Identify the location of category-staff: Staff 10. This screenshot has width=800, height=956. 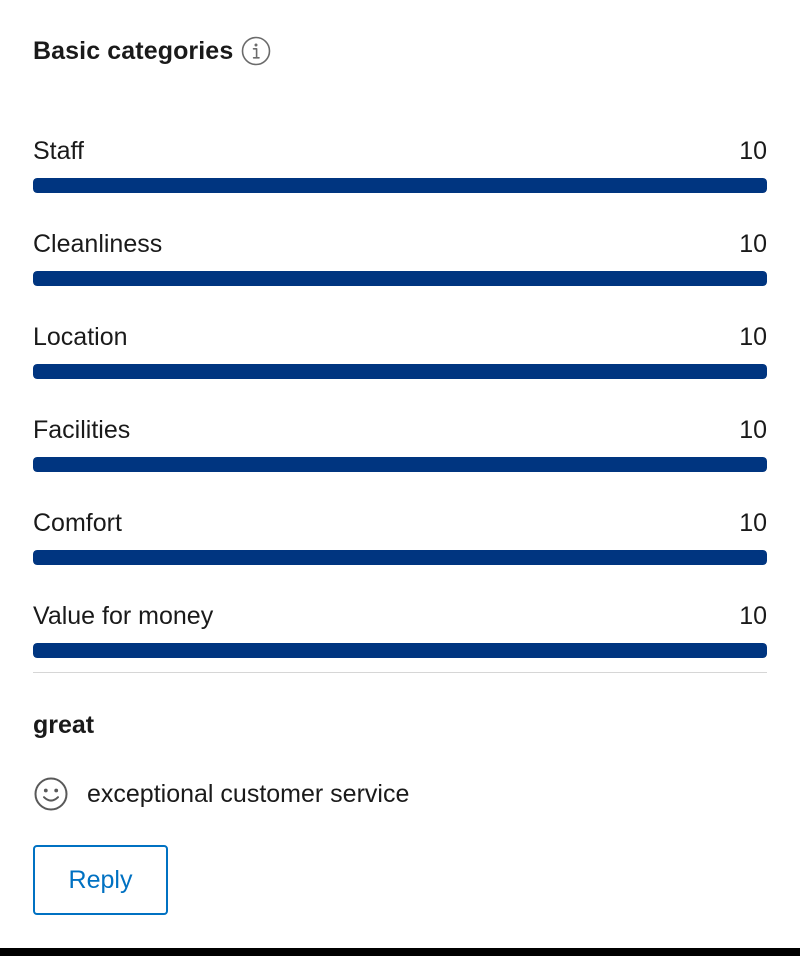
(400, 180).